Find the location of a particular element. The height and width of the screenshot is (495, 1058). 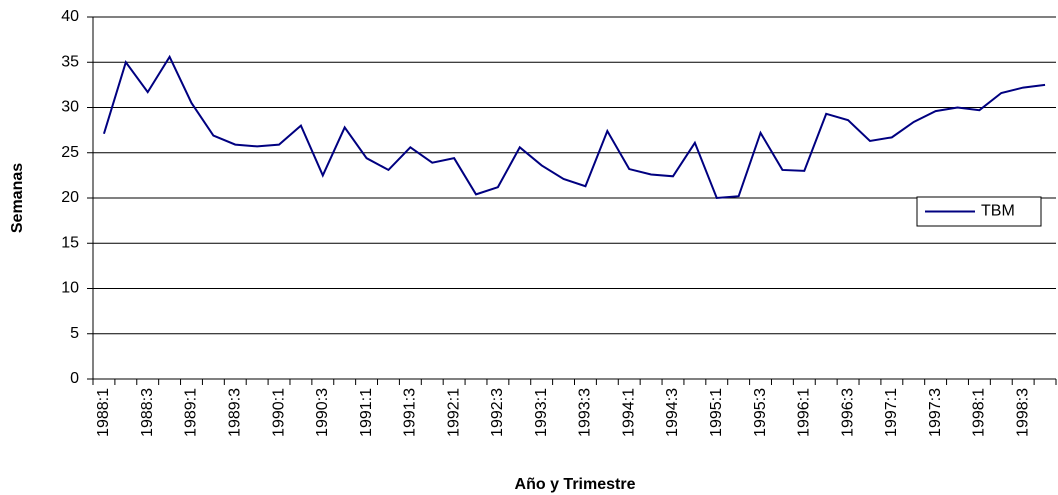

y-tick-label: 25 is located at coordinates (70, 152).